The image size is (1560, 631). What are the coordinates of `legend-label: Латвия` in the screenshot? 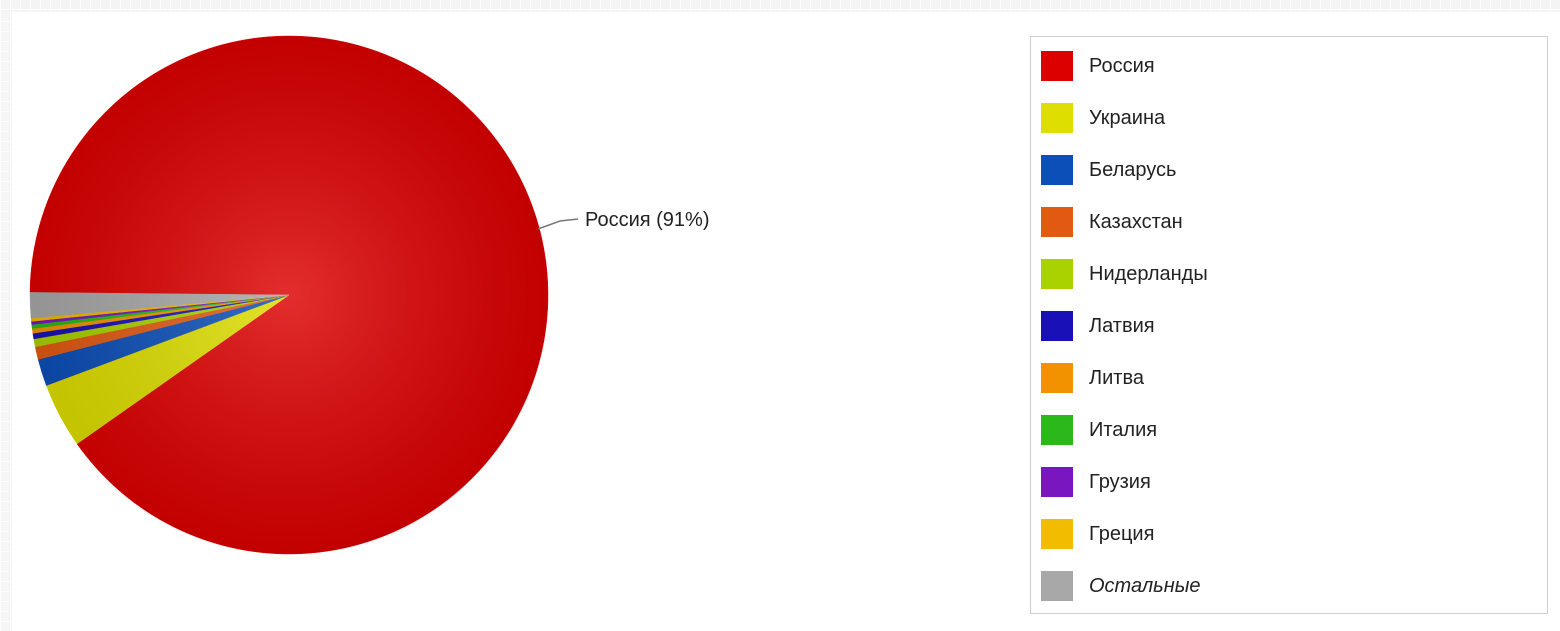 It's located at (1122, 325).